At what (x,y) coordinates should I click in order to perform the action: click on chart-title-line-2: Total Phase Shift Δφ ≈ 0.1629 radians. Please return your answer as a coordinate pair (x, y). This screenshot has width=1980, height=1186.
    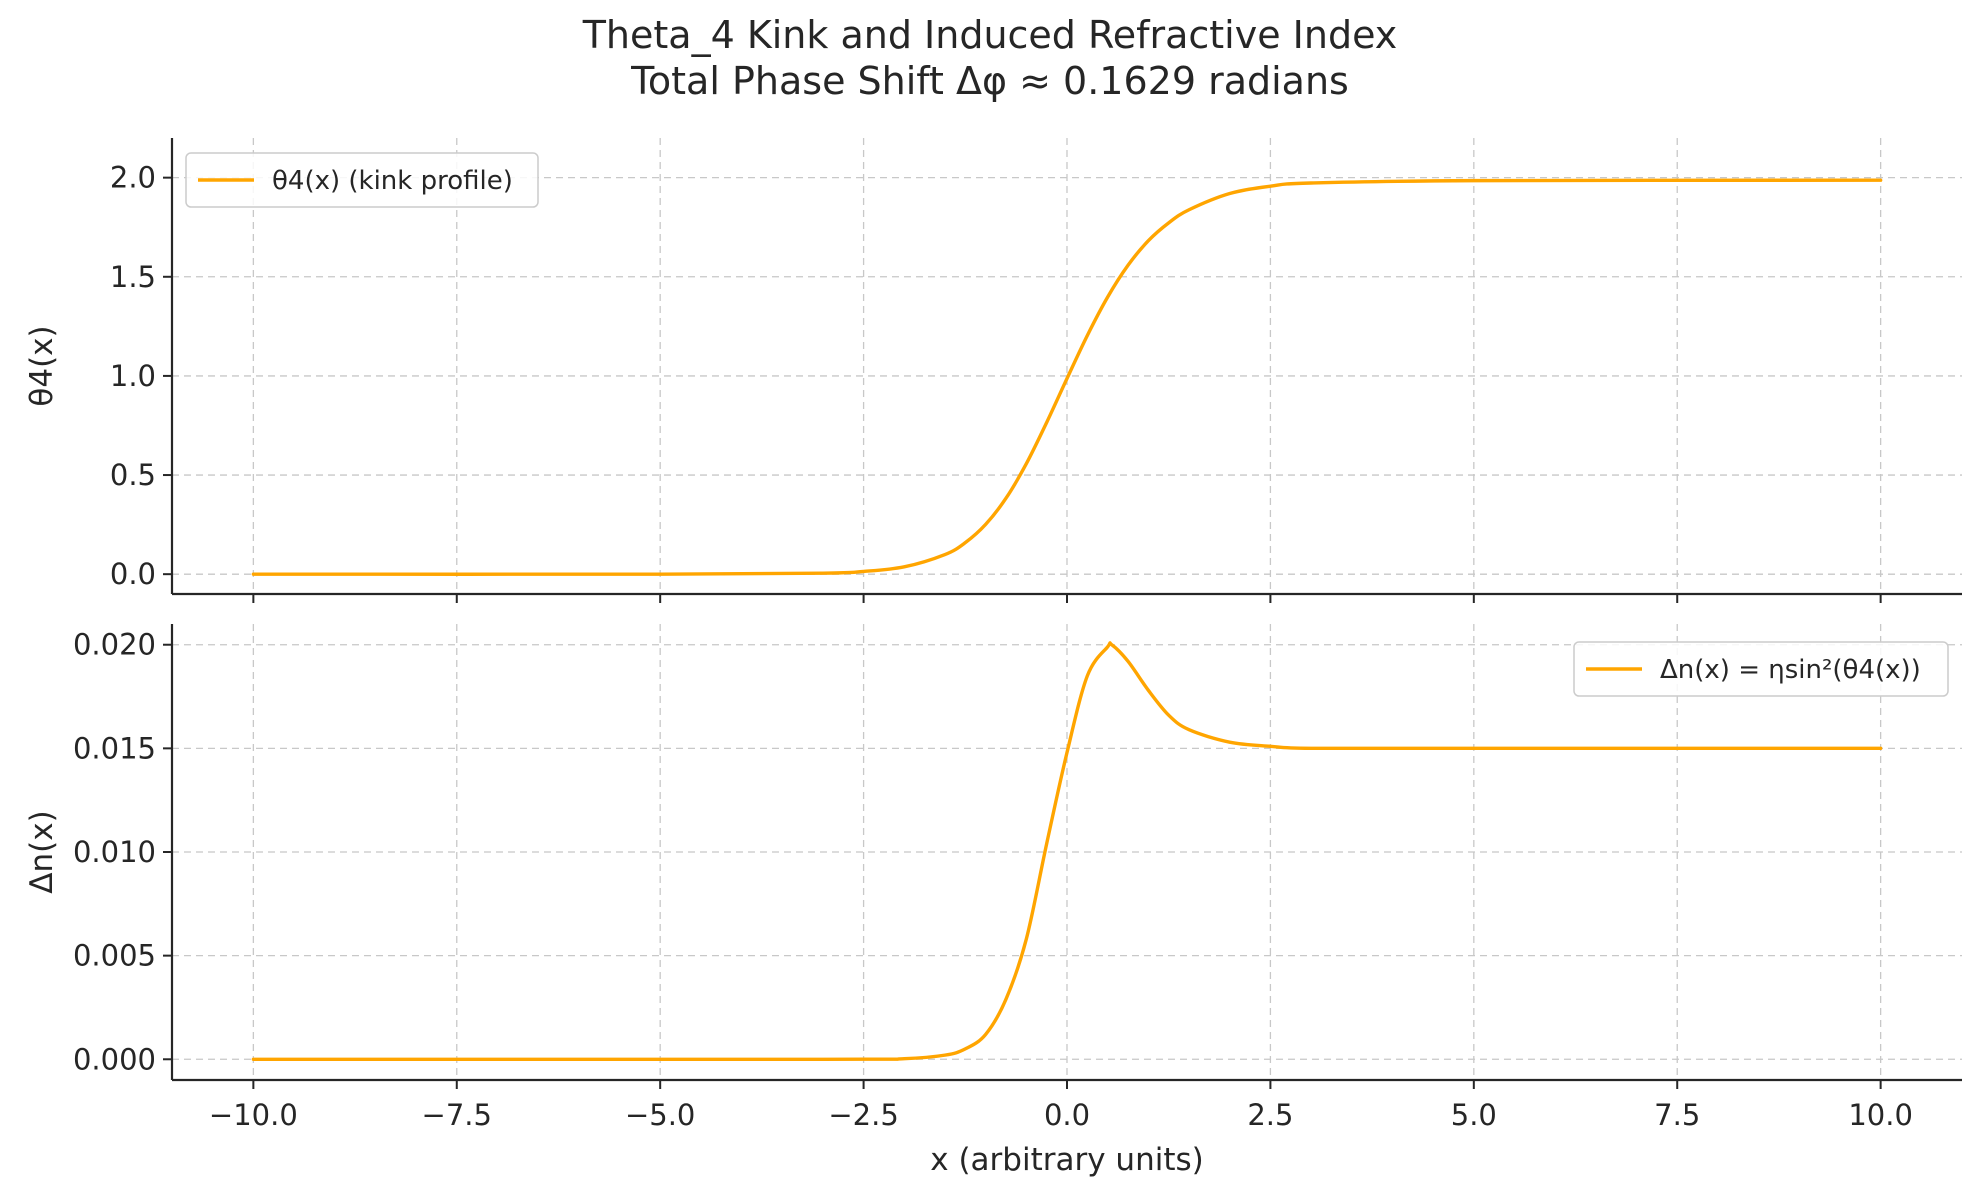
    Looking at the image, I should click on (989, 81).